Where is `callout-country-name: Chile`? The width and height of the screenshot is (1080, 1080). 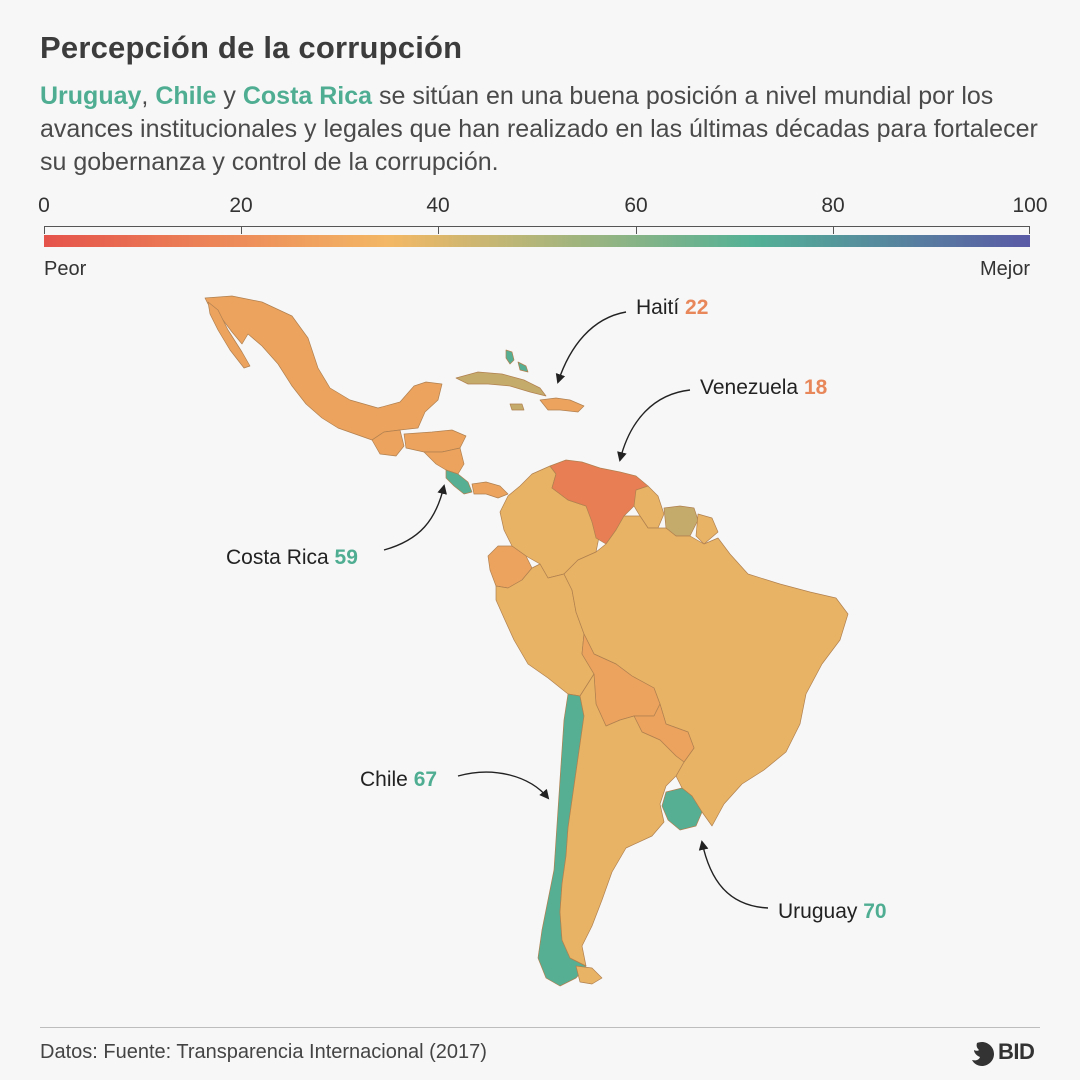
callout-country-name: Chile is located at coordinates (384, 779).